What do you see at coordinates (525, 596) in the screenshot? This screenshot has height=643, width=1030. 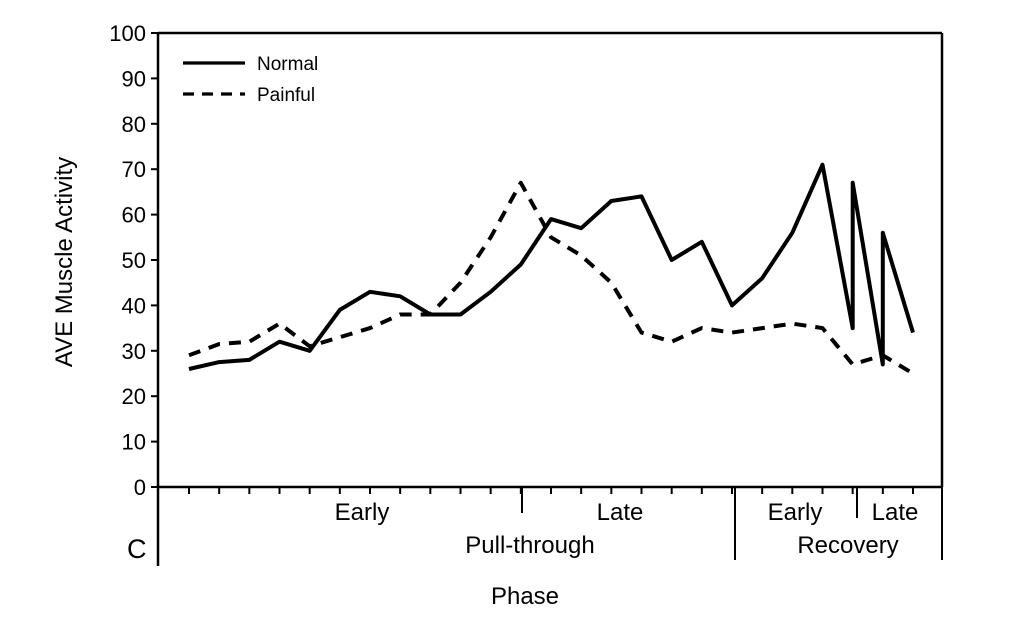 I see `x-axis-title: Phase` at bounding box center [525, 596].